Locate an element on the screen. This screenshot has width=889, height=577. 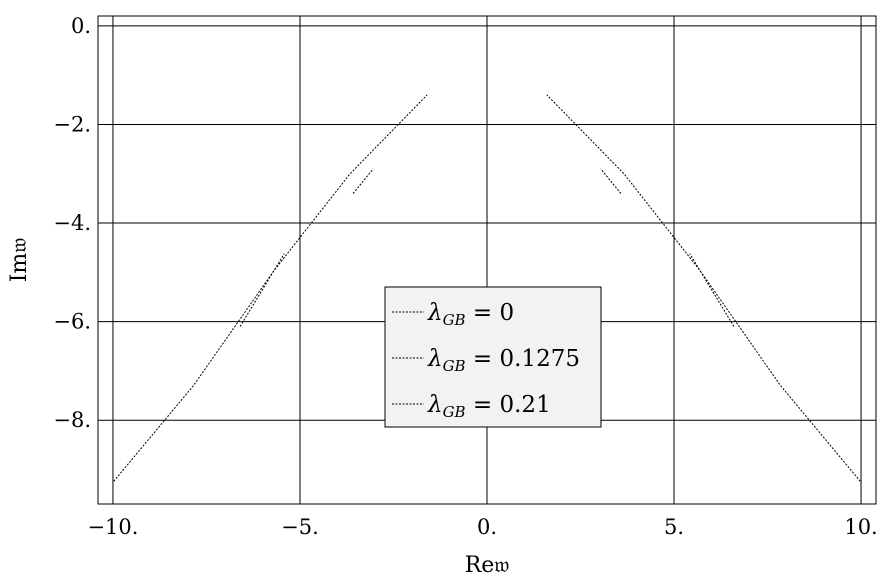
y-tick-label: 0. is located at coordinates (81, 26).